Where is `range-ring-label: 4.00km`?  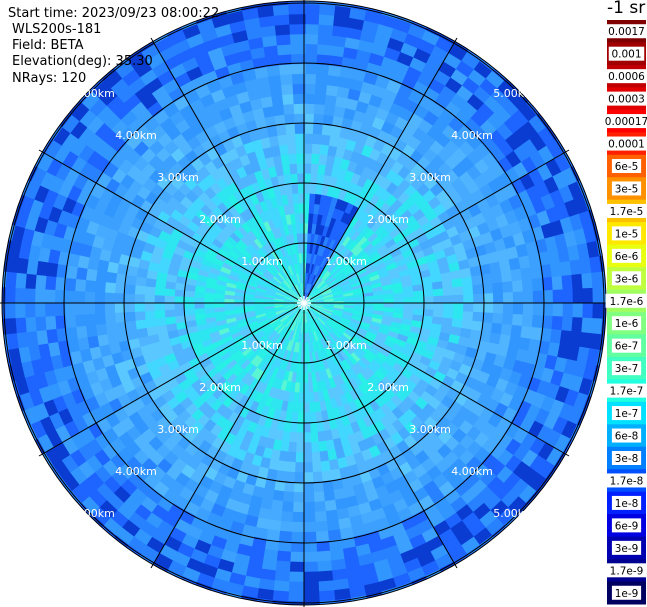 range-ring-label: 4.00km is located at coordinates (472, 135).